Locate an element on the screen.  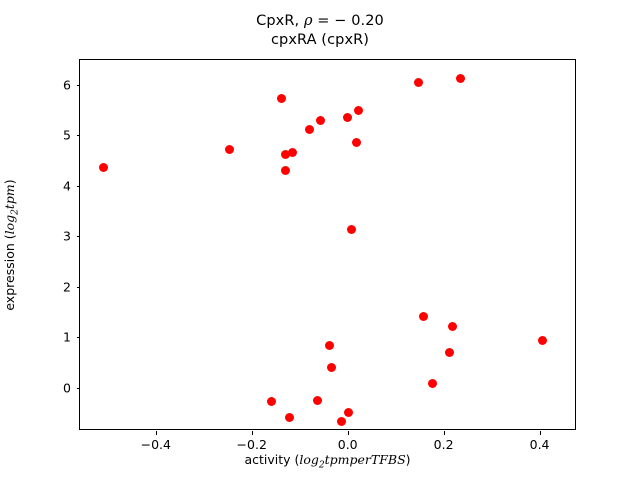
y-axis-label: expression (log2tpm) is located at coordinates (11, 244).